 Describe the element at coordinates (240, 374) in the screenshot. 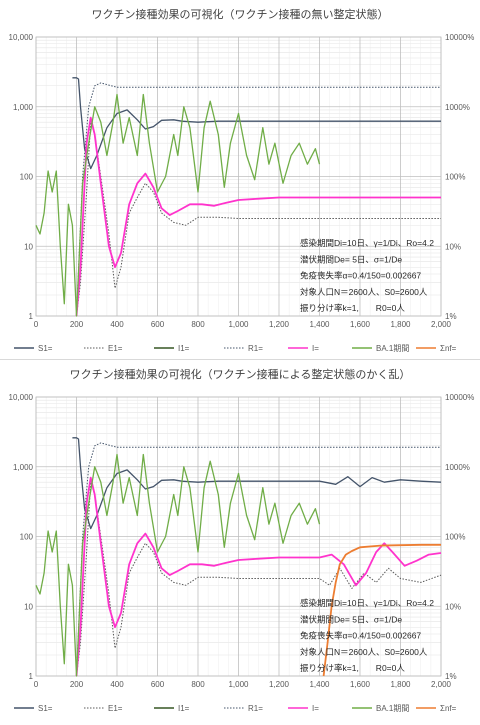

I see `chart-title: ワクチン接種効果の可視化（ワクチン接種による整定状態のかく乱）` at that location.